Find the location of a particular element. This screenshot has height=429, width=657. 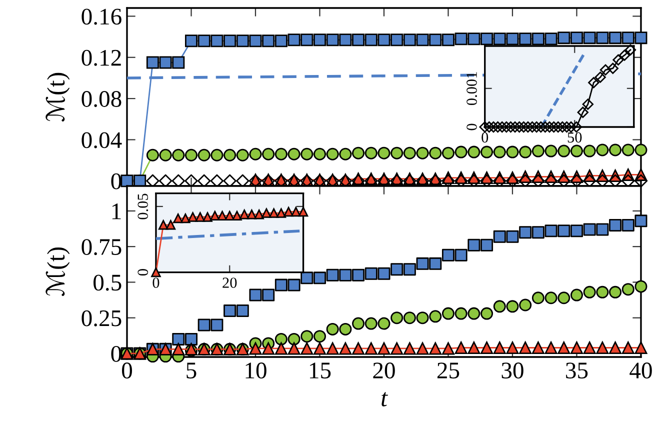

y-tick-label: 0.75 is located at coordinates (102, 247).